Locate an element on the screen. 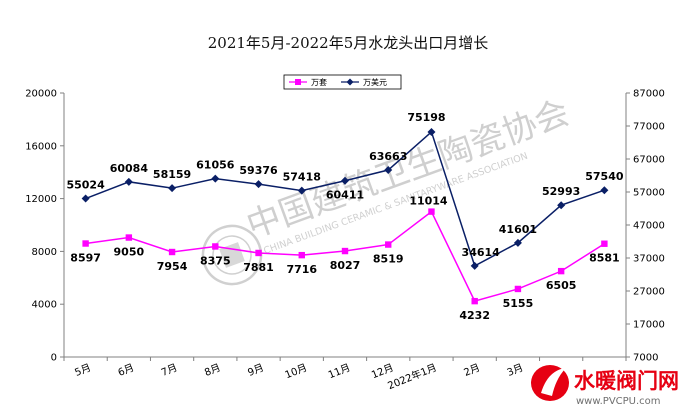 The height and width of the screenshot is (417, 697). y-left-tick-label: 8000 is located at coordinates (44, 252).